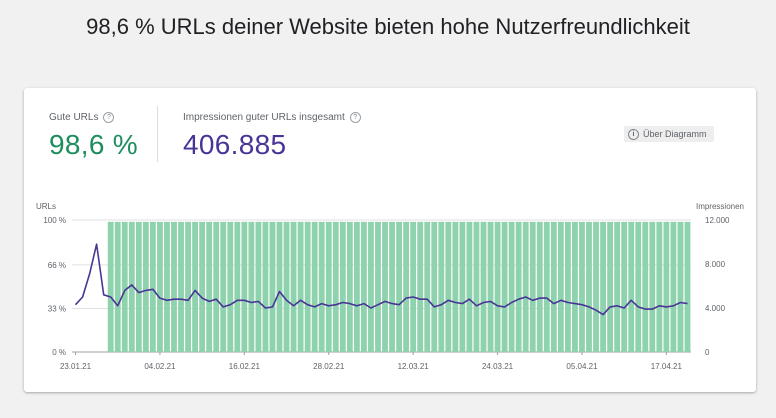 The height and width of the screenshot is (418, 776). I want to click on x-tick-label: 05.04.21, so click(582, 366).